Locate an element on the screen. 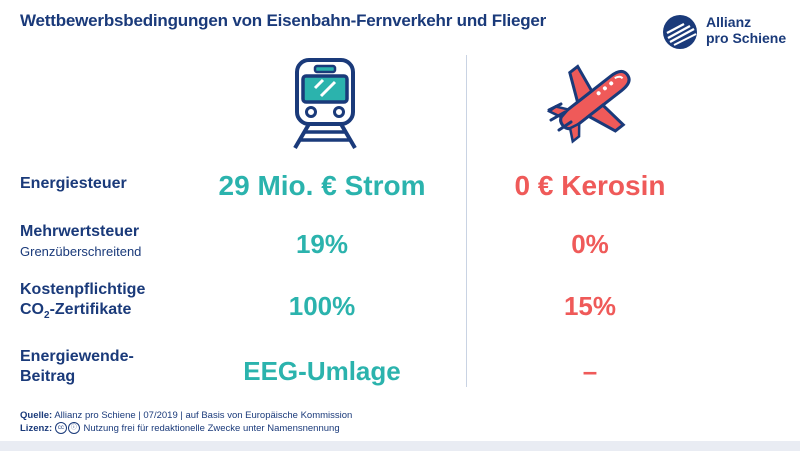  row-label-energiewende-line1: Energiewende- is located at coordinates (77, 356).